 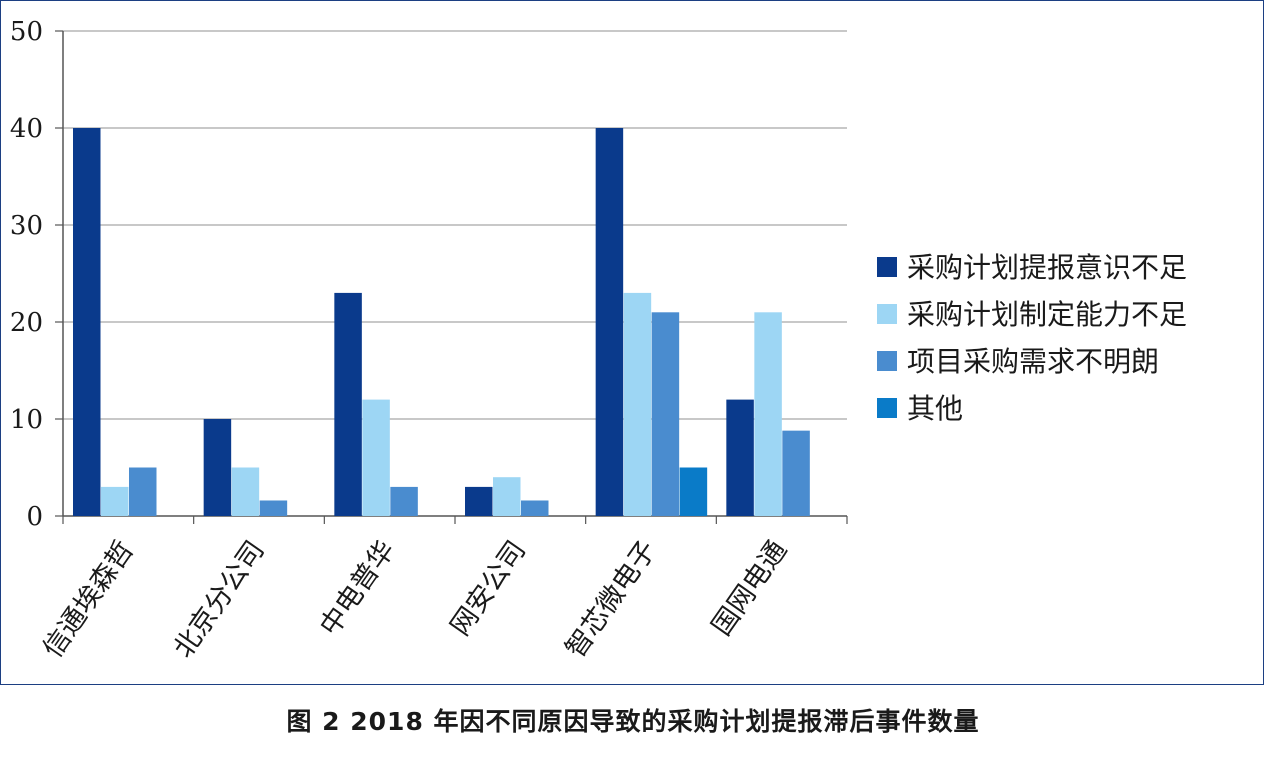 What do you see at coordinates (357, 588) in the screenshot?
I see `x-tick-label: 中电普华` at bounding box center [357, 588].